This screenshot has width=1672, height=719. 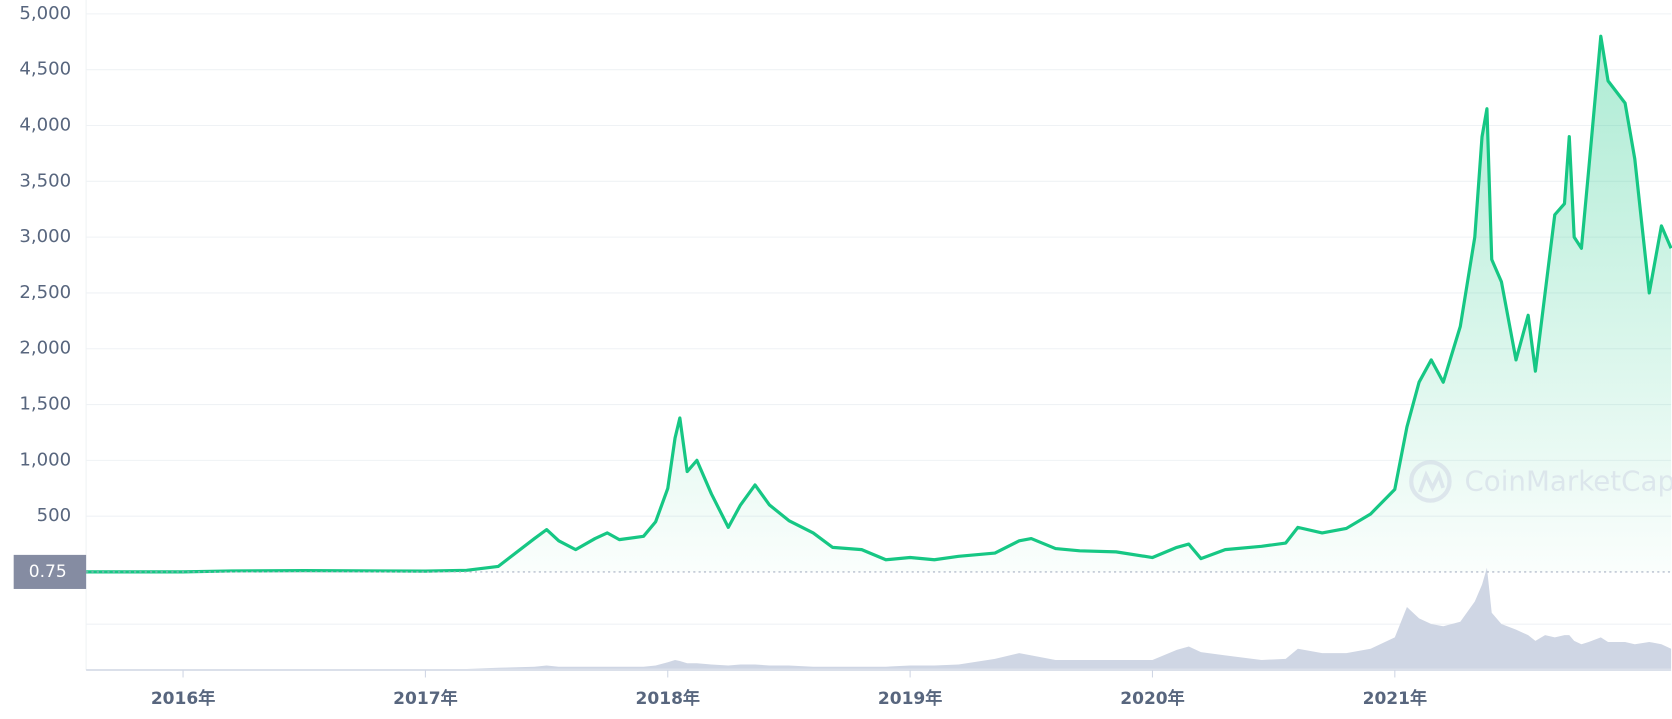 I want to click on reference-label-box, so click(x=50, y=571).